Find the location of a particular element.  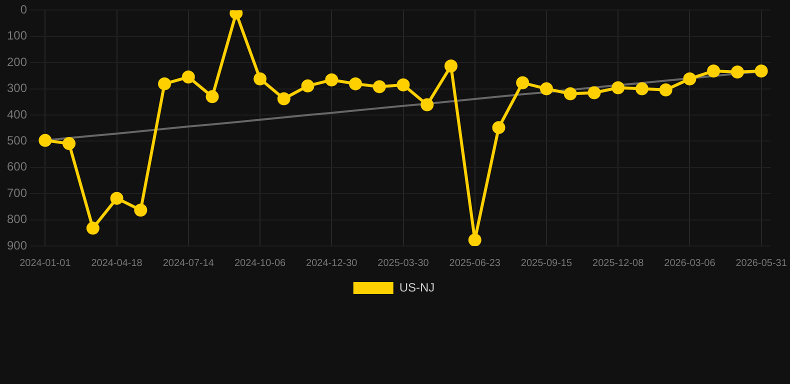

x-tick-label: 2024-10-06 is located at coordinates (260, 263).